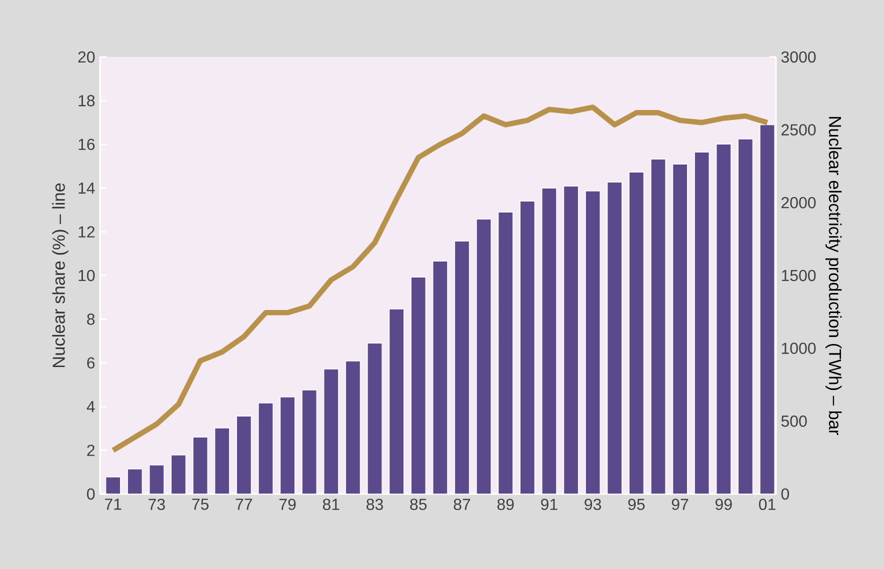 The image size is (884, 569). I want to click on x-tick-label: 89, so click(505, 504).